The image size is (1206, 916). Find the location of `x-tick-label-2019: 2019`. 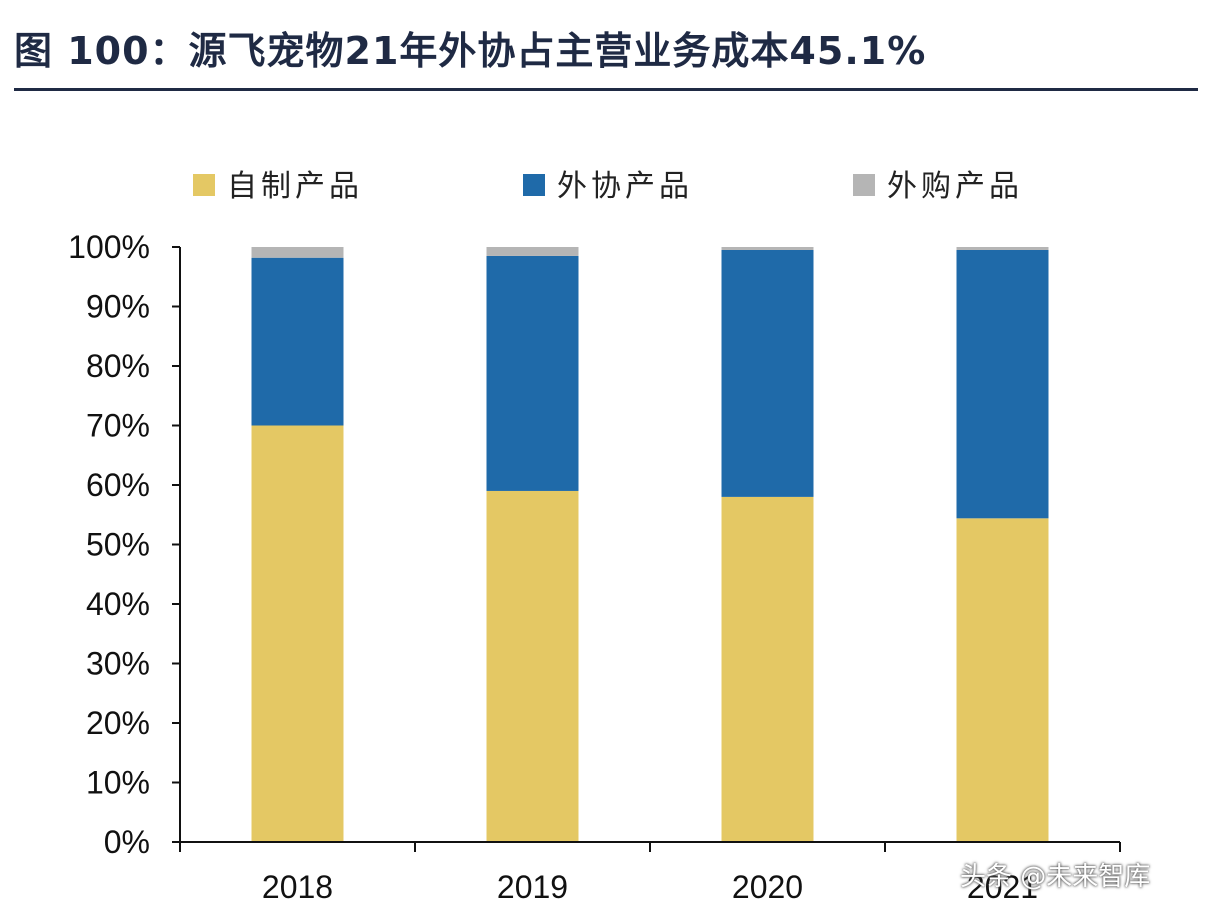

x-tick-label-2019: 2019 is located at coordinates (532, 887).